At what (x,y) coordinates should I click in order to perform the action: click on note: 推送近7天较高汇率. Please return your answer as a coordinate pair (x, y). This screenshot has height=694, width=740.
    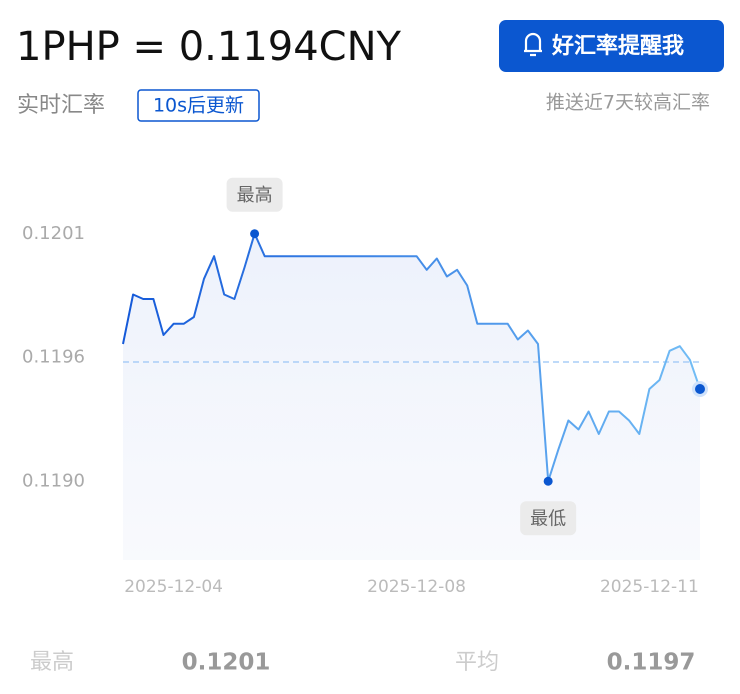
    Looking at the image, I should click on (628, 103).